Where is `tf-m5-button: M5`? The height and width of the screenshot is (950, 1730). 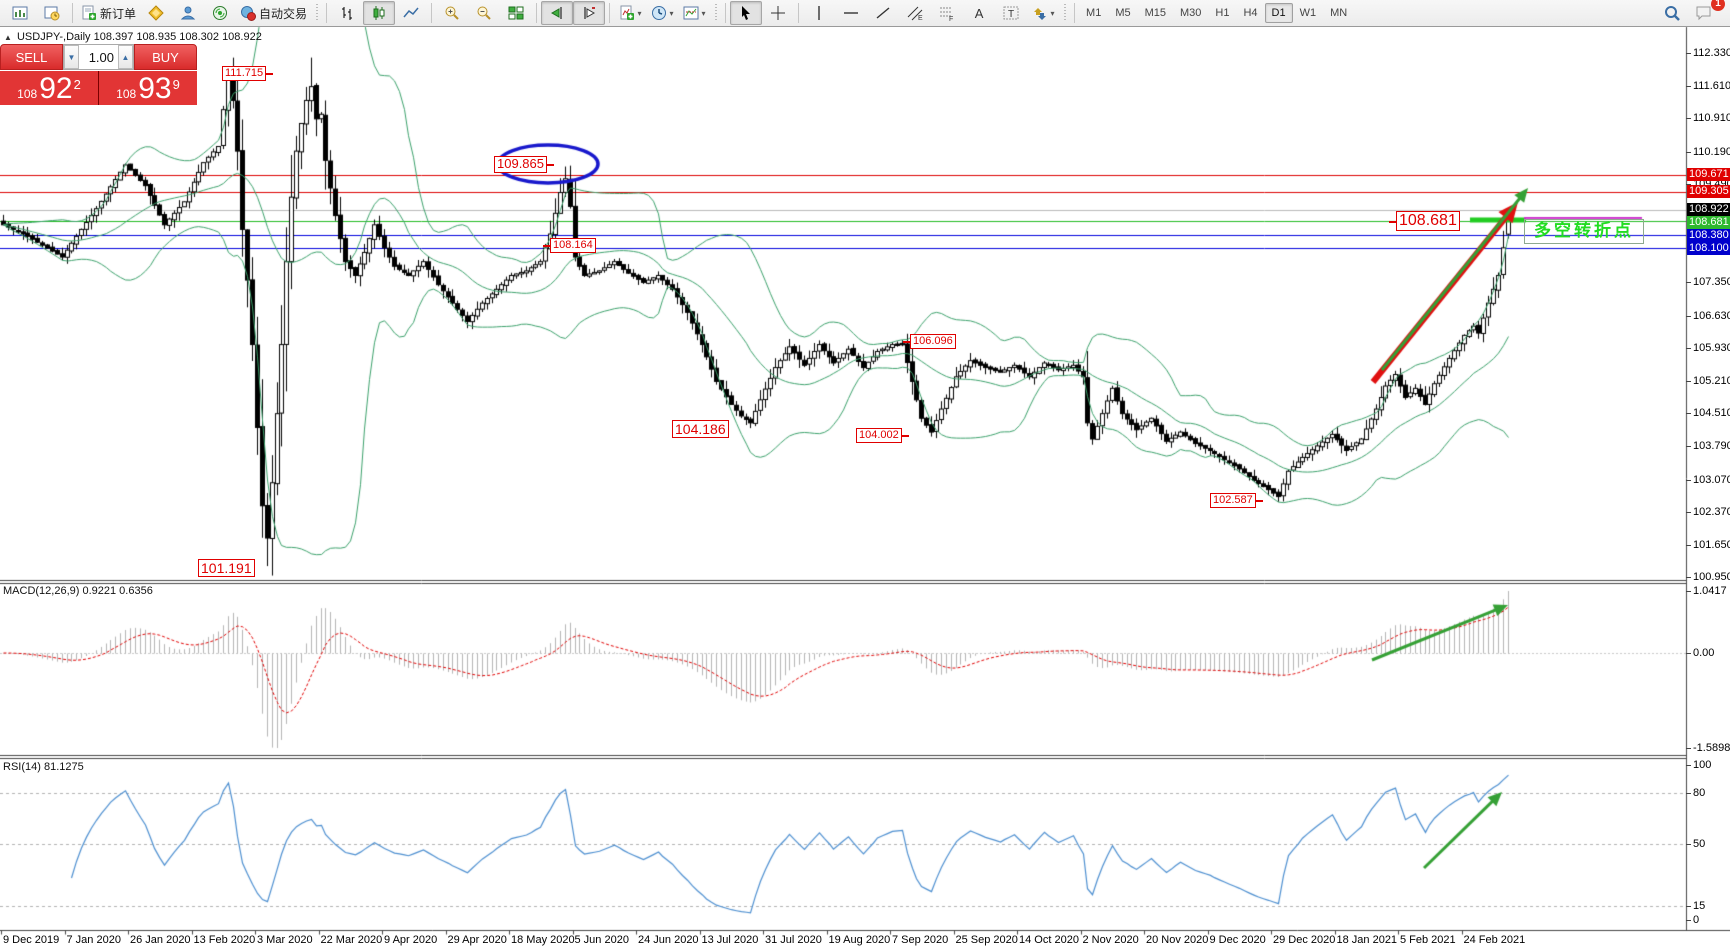
tf-m5-button: M5 is located at coordinates (1123, 13).